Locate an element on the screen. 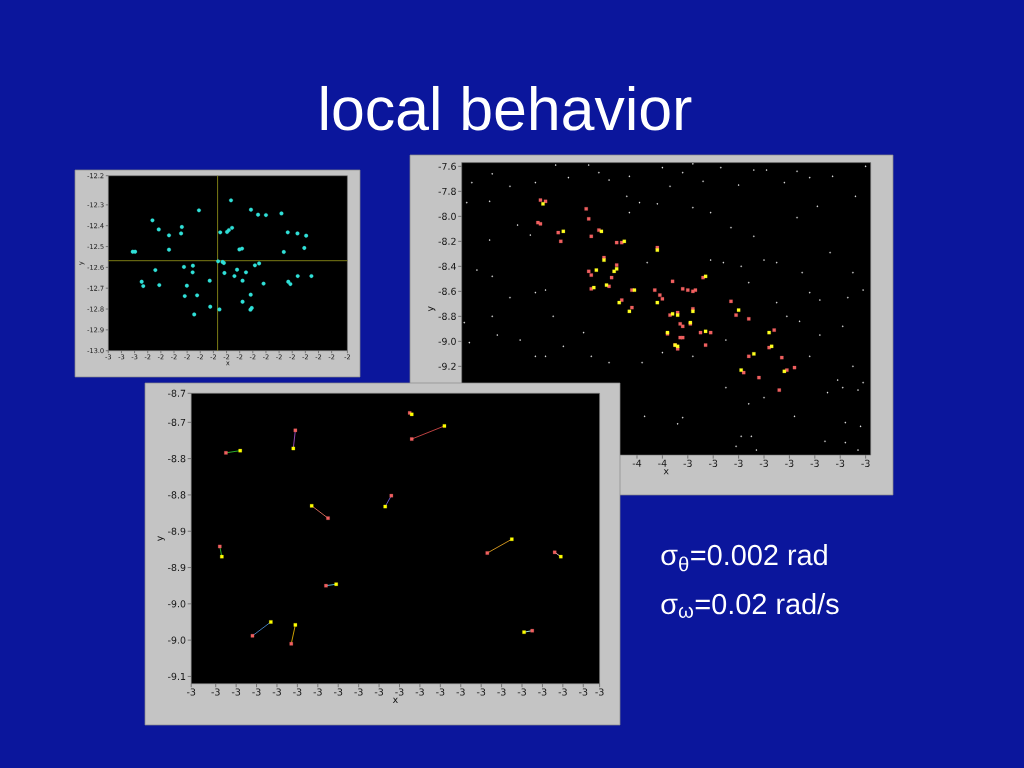 The image size is (1024, 768). y-tick-label: -7.6 is located at coordinates (447, 166).